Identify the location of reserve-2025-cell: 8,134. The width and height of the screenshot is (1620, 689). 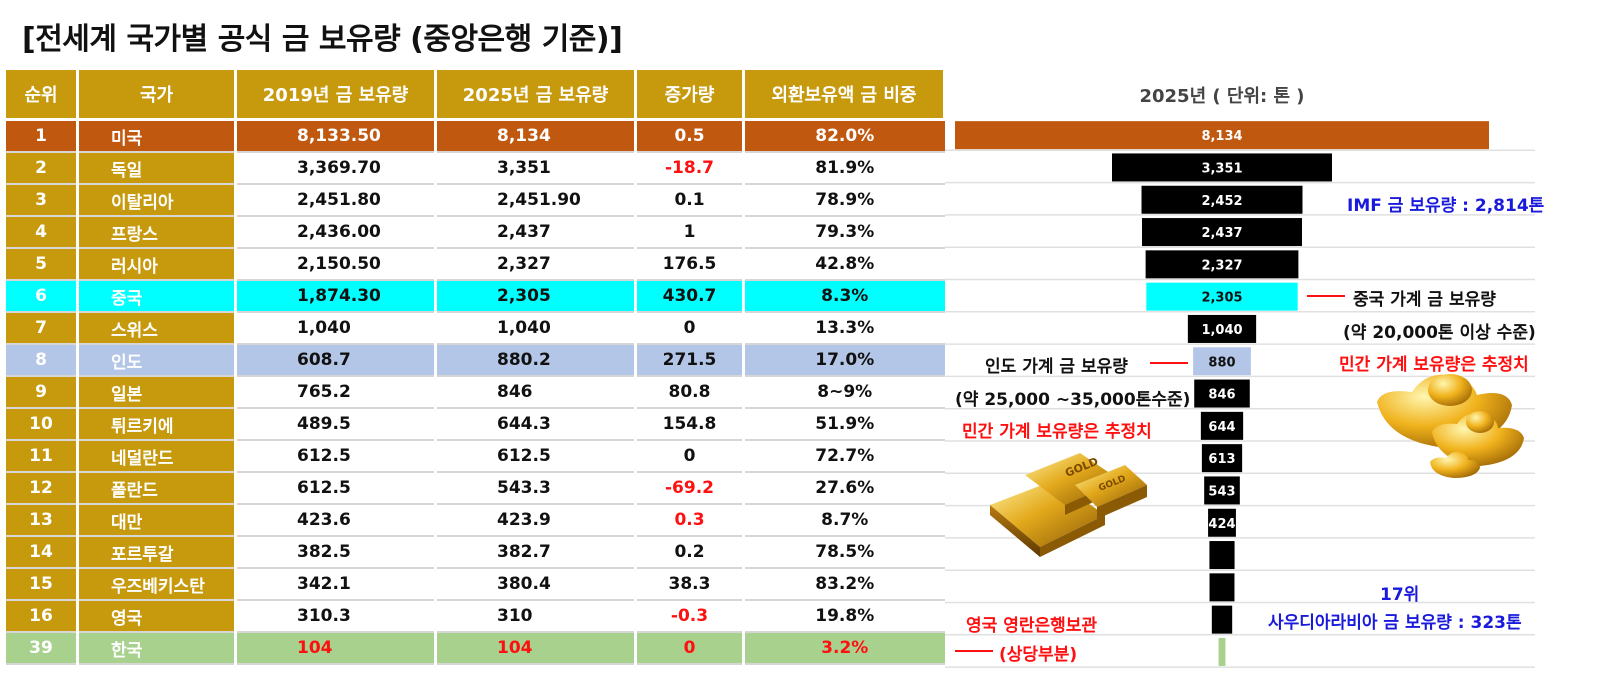
(535, 136).